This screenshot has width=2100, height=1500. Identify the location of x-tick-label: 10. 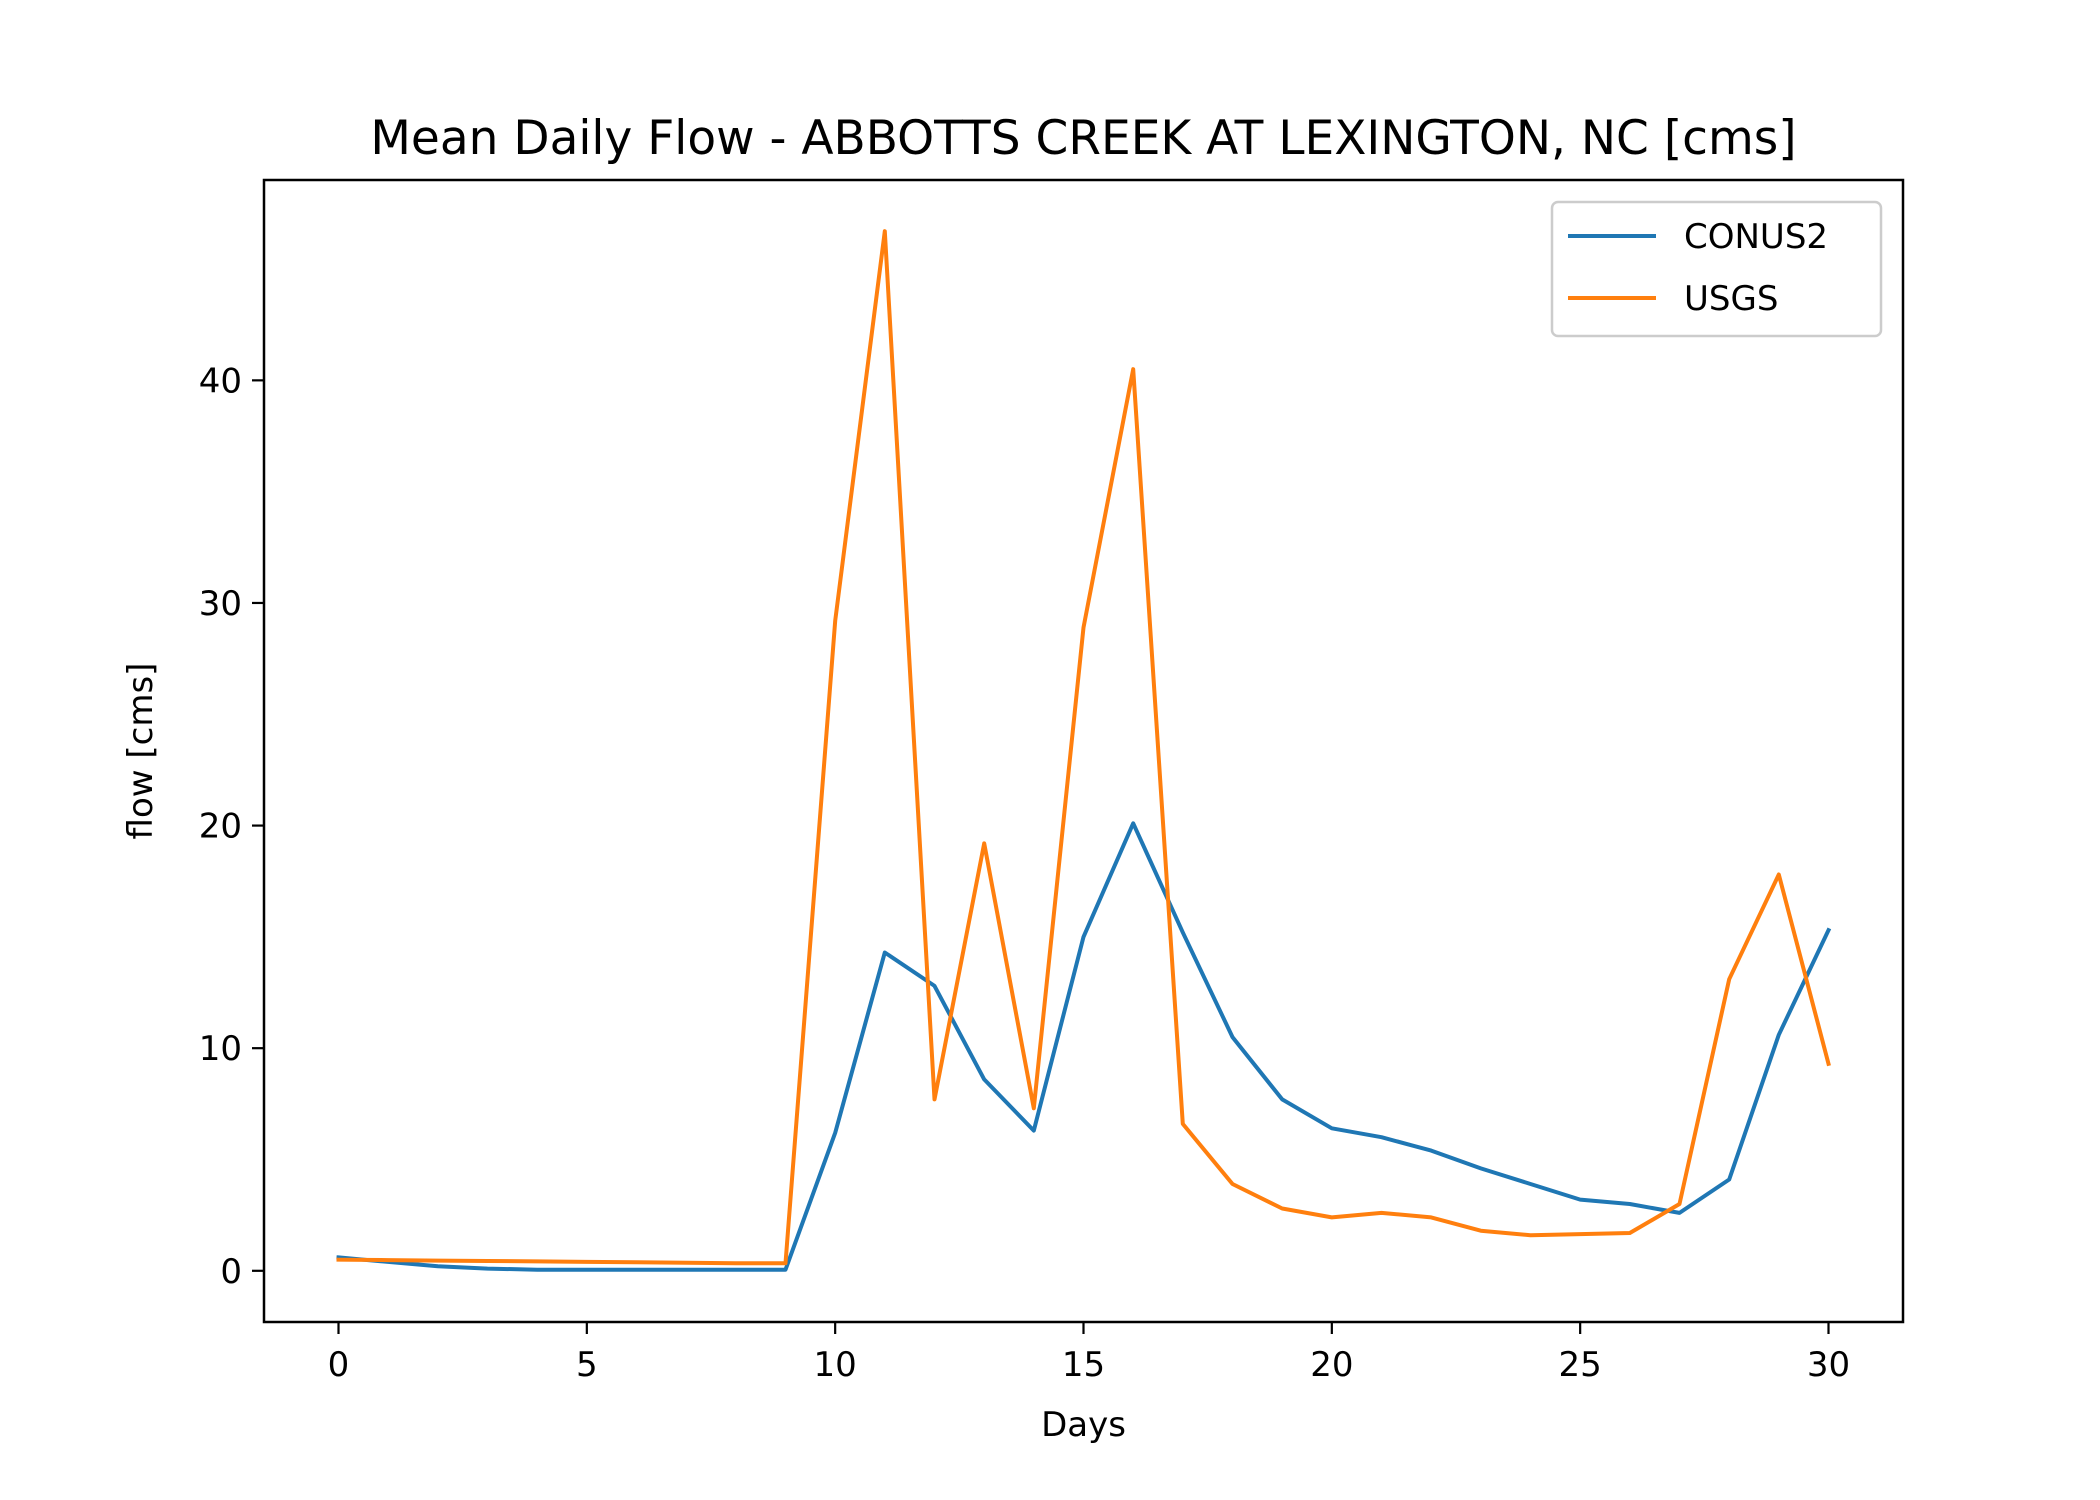
(835, 1365).